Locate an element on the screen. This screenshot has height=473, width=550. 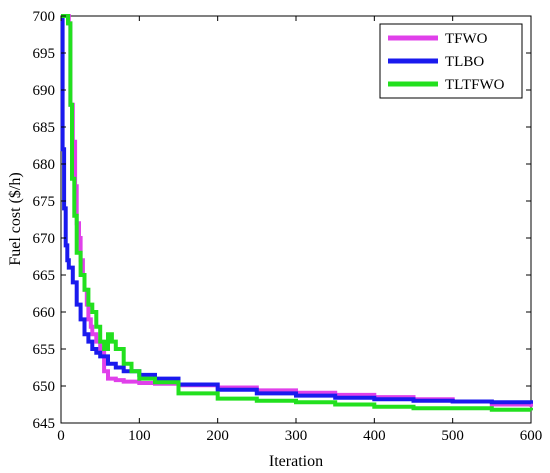
x-tick-label: 100 is located at coordinates (139, 436).